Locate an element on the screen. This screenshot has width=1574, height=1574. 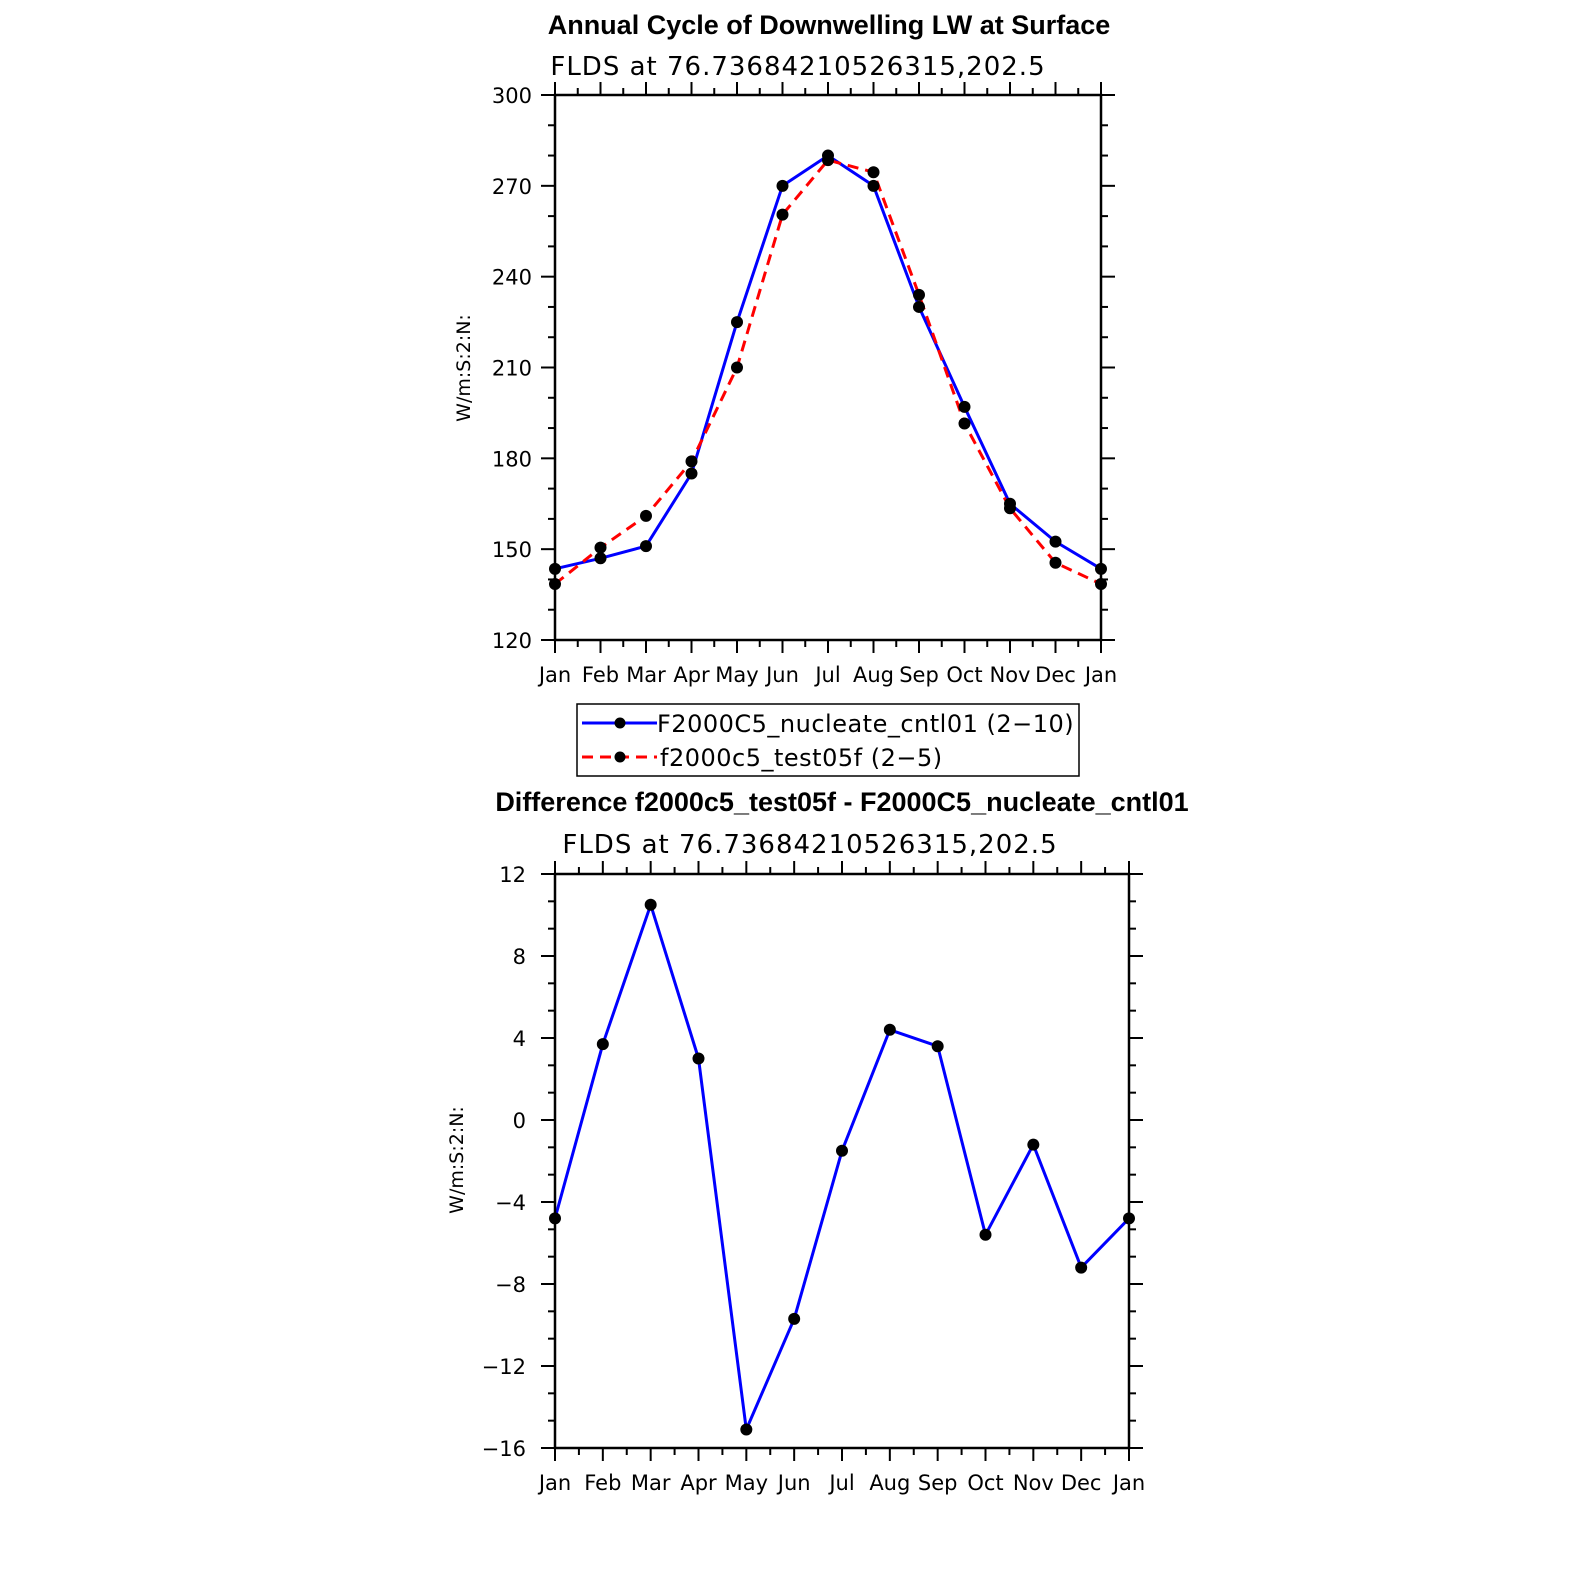
chart2-x-tick-label: May is located at coordinates (746, 1483).